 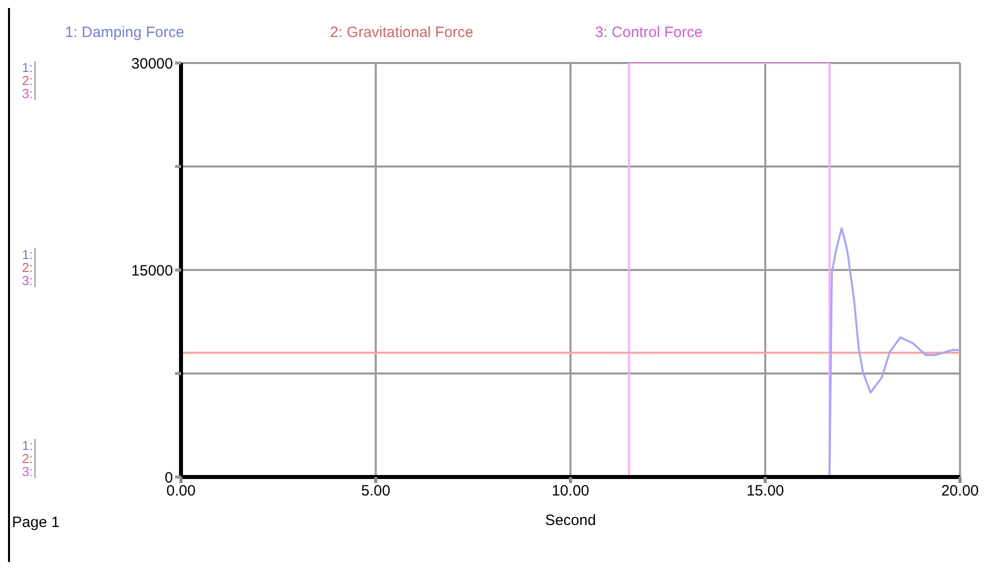 I want to click on y-tick-label: 15000, so click(x=152, y=271).